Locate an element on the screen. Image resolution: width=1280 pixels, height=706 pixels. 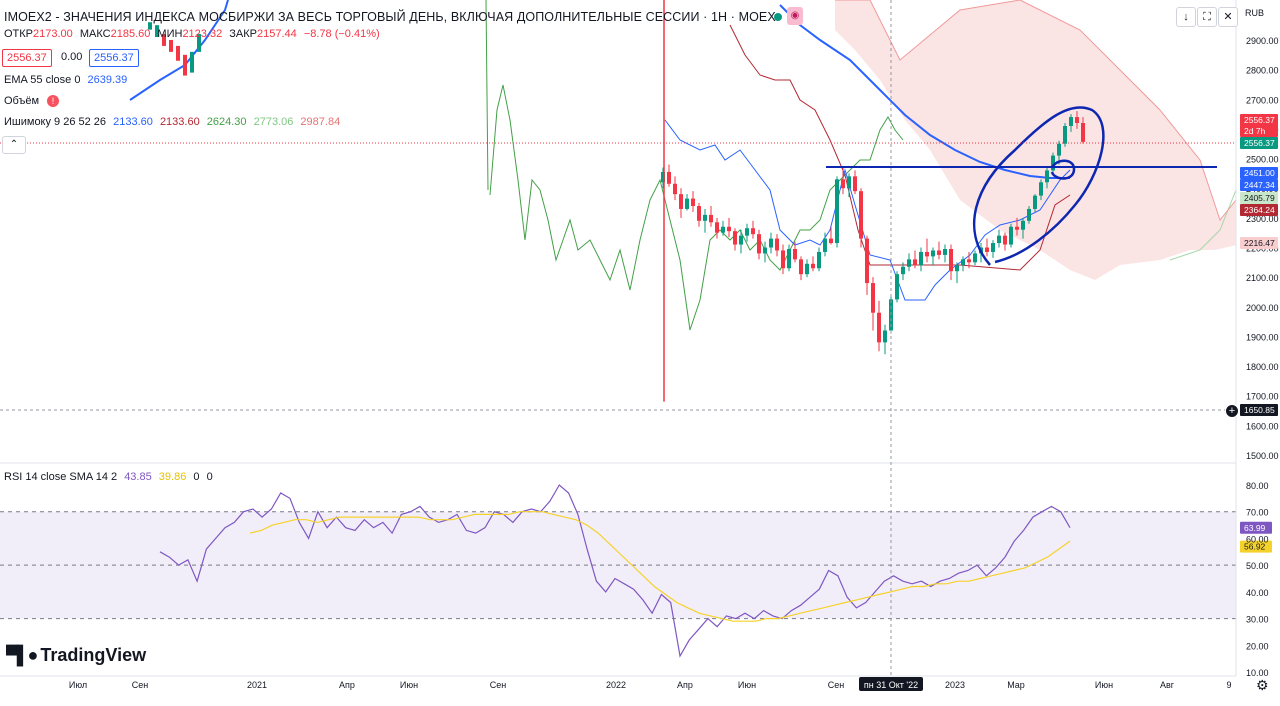
time-tick-label: 9 is located at coordinates (1228, 685).